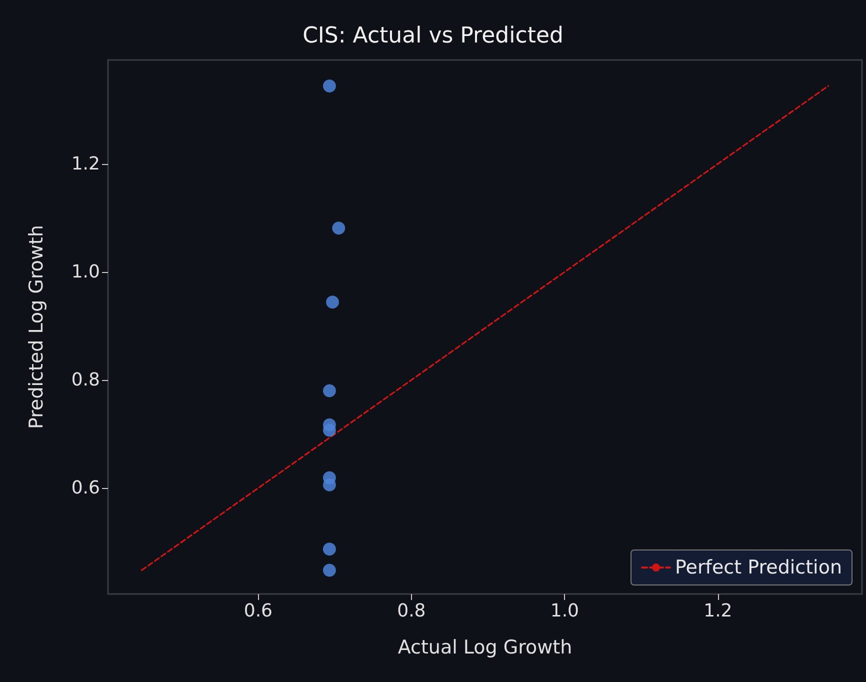  What do you see at coordinates (485, 647) in the screenshot?
I see `x-axis-title: Actual Log Growth` at bounding box center [485, 647].